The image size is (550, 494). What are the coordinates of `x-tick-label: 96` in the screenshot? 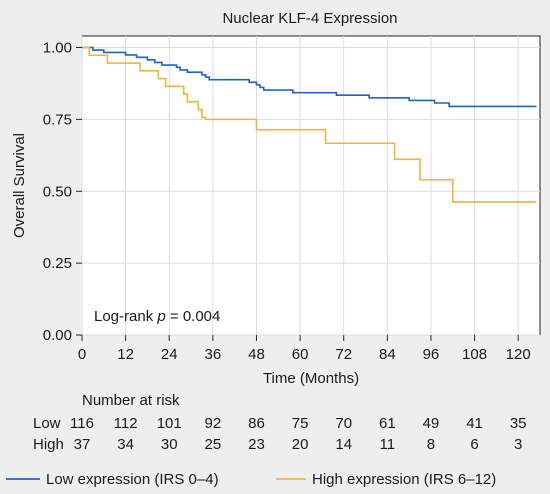 It's located at (431, 354).